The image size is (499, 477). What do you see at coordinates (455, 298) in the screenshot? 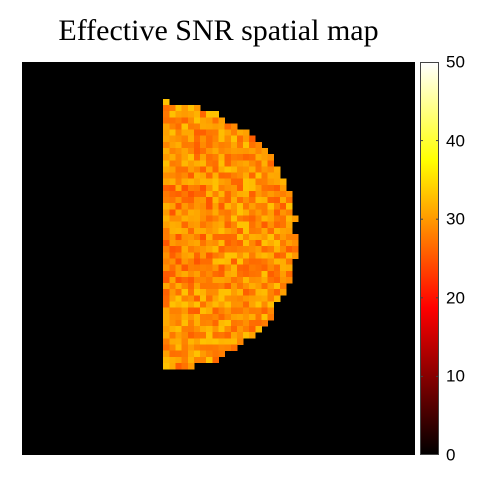
I see `colorbar-tick-label: 20` at bounding box center [455, 298].